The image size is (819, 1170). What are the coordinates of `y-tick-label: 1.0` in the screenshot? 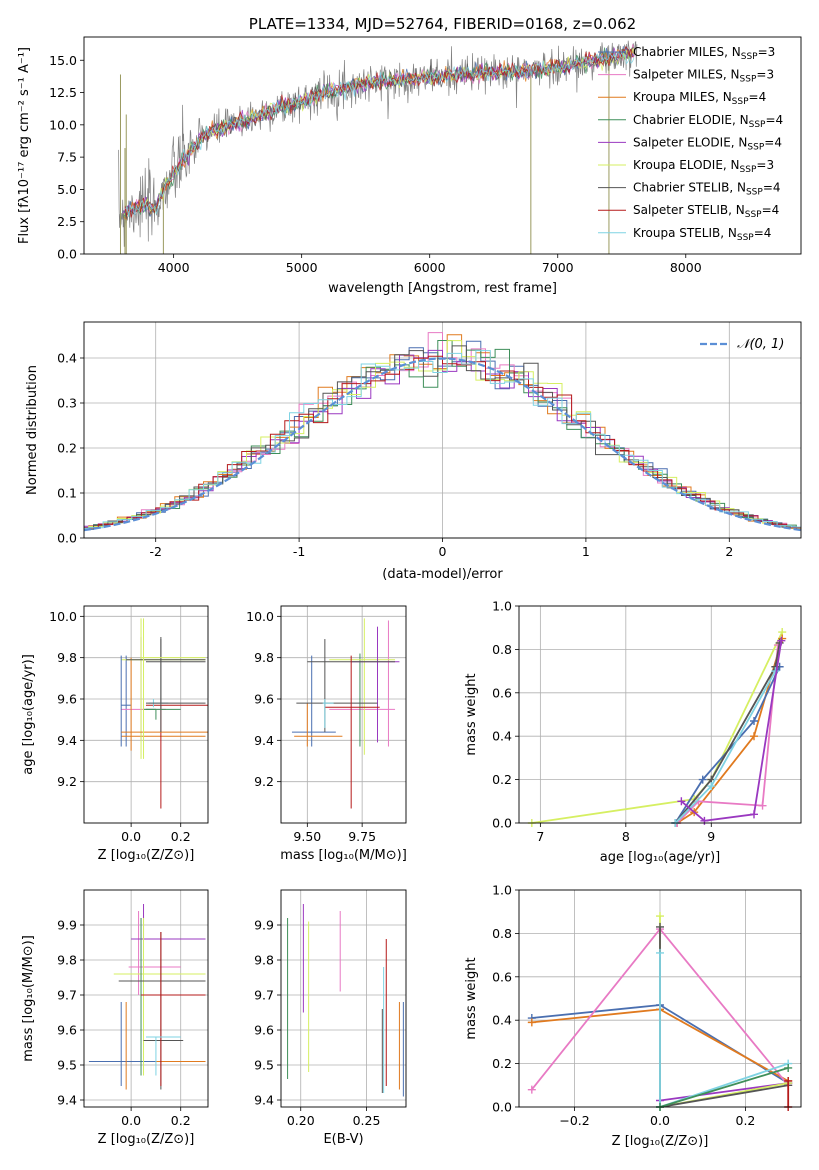 It's located at (502, 890).